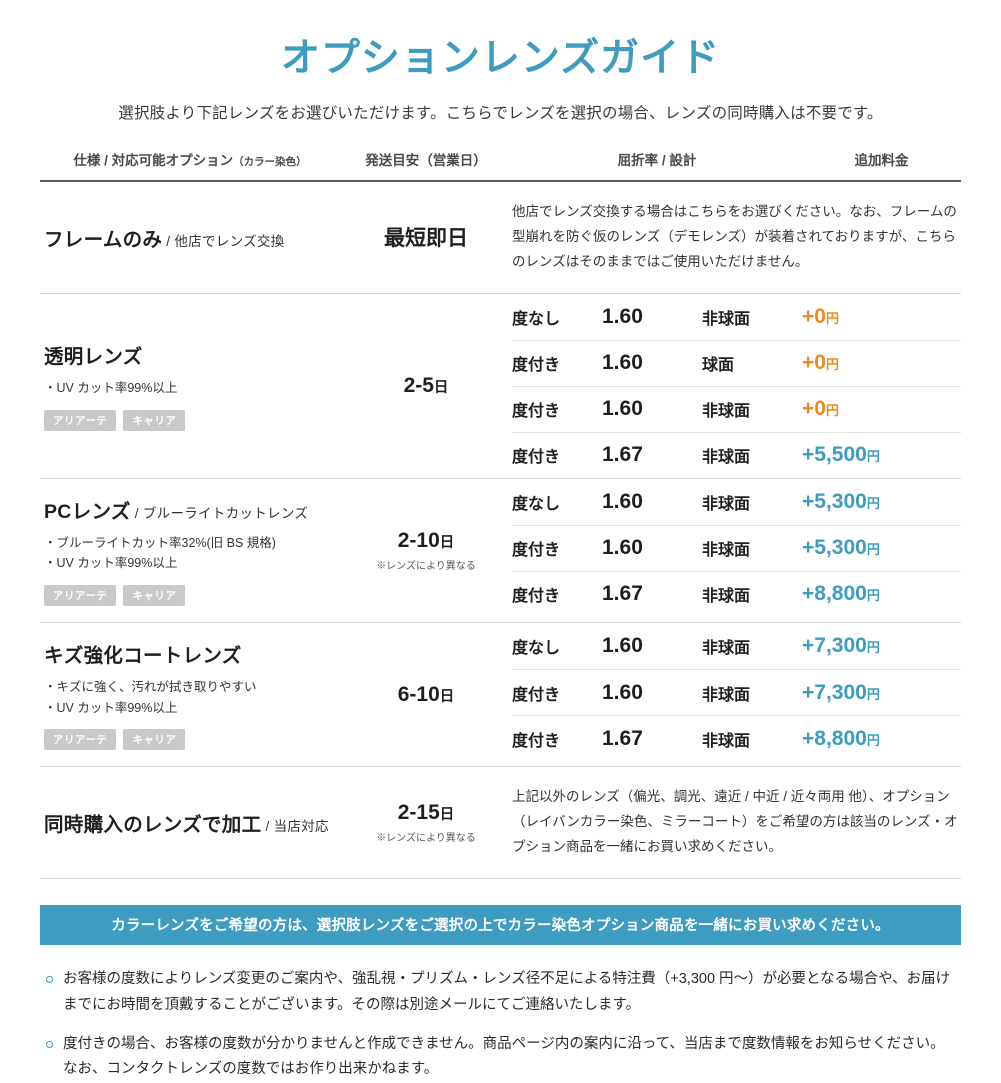 Image resolution: width=1001 pixels, height=1083 pixels. What do you see at coordinates (736, 362) in the screenshot?
I see `spec-row: 度付き 1.60 球面 +0円` at bounding box center [736, 362].